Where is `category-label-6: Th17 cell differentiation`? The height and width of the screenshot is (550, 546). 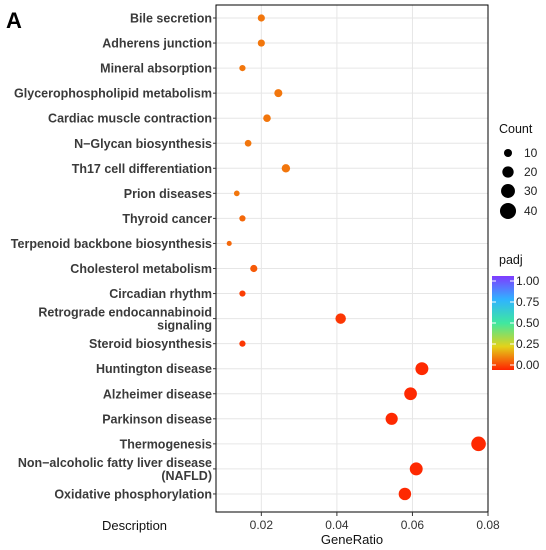
category-label-6: Th17 cell differentiation is located at coordinates (142, 169).